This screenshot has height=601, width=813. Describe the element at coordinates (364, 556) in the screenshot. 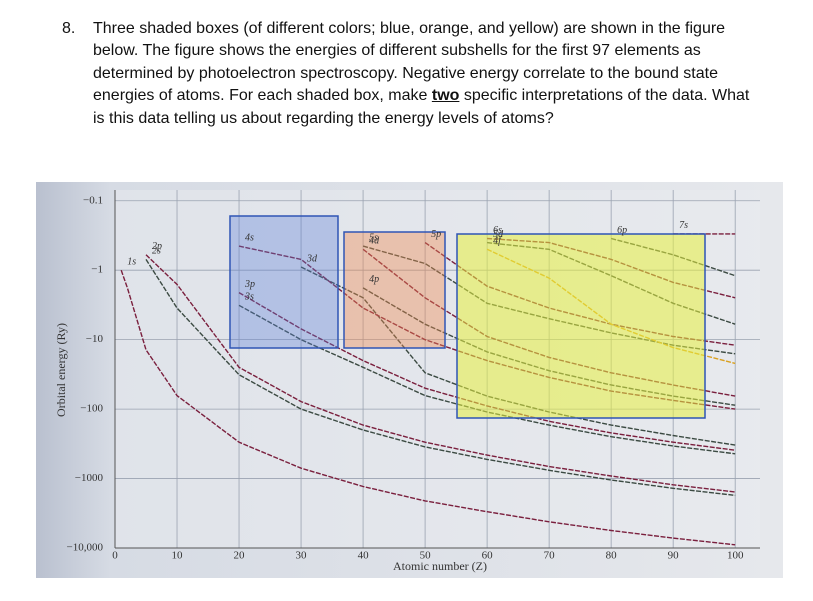

I see `x-tick-label: 40` at that location.